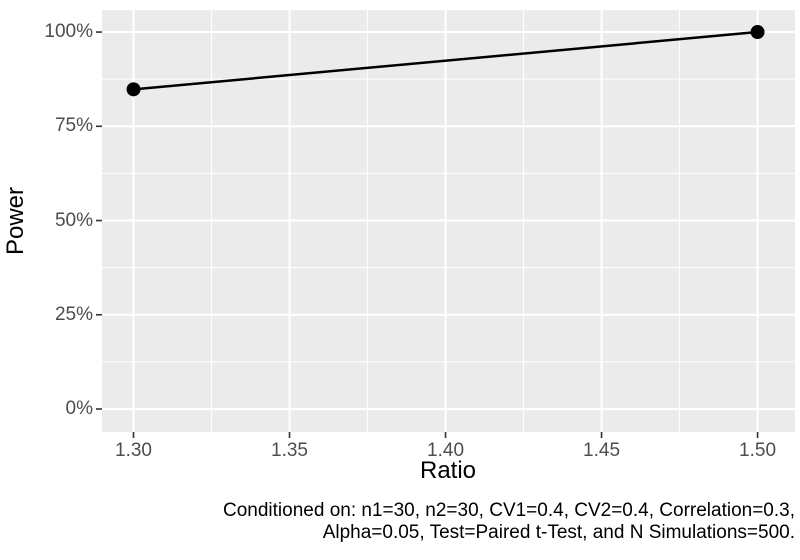 This screenshot has width=800, height=560. What do you see at coordinates (289, 450) in the screenshot?
I see `x-axis-tick-label: 1.35` at bounding box center [289, 450].